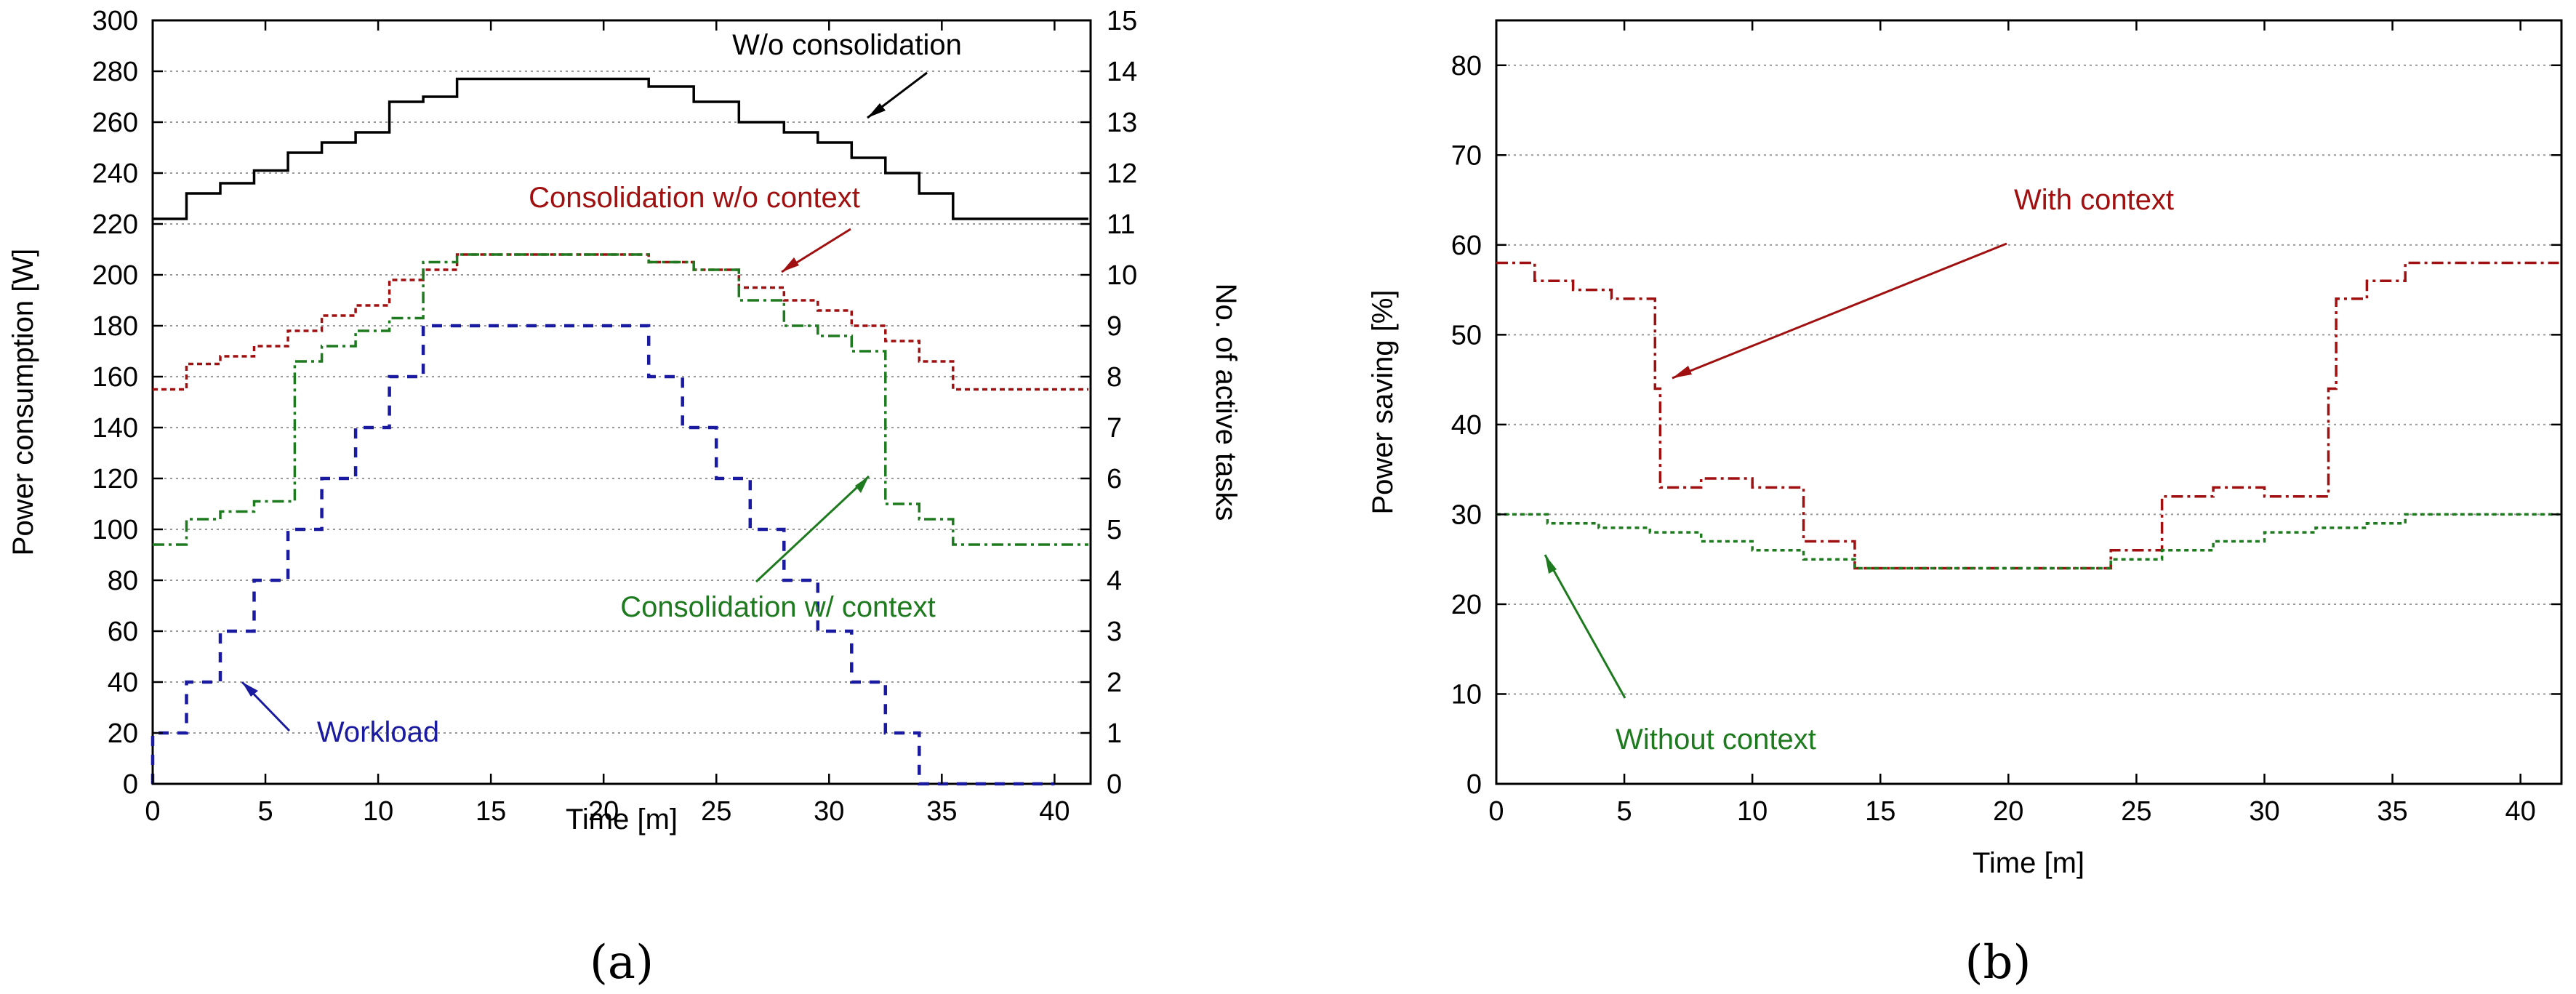 The width and height of the screenshot is (2576, 994). What do you see at coordinates (123, 581) in the screenshot?
I see `chart-a-ytick-label: 80` at bounding box center [123, 581].